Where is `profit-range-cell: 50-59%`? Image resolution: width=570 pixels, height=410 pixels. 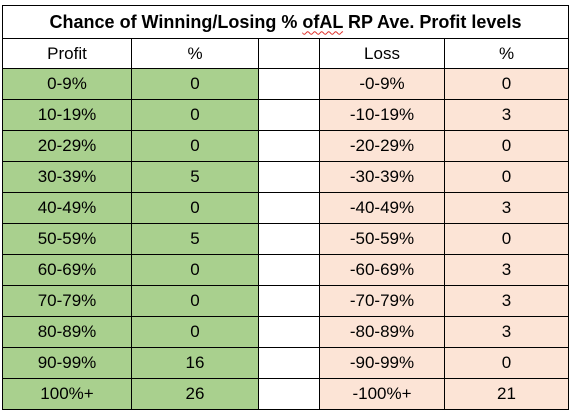 profit-range-cell: 50-59% is located at coordinates (67, 239).